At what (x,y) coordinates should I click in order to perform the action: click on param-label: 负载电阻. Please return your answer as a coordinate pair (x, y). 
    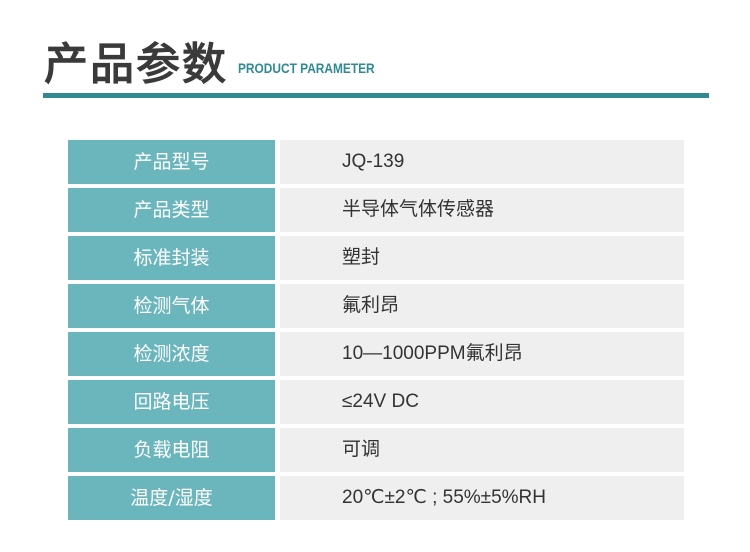
    Looking at the image, I should click on (171, 450).